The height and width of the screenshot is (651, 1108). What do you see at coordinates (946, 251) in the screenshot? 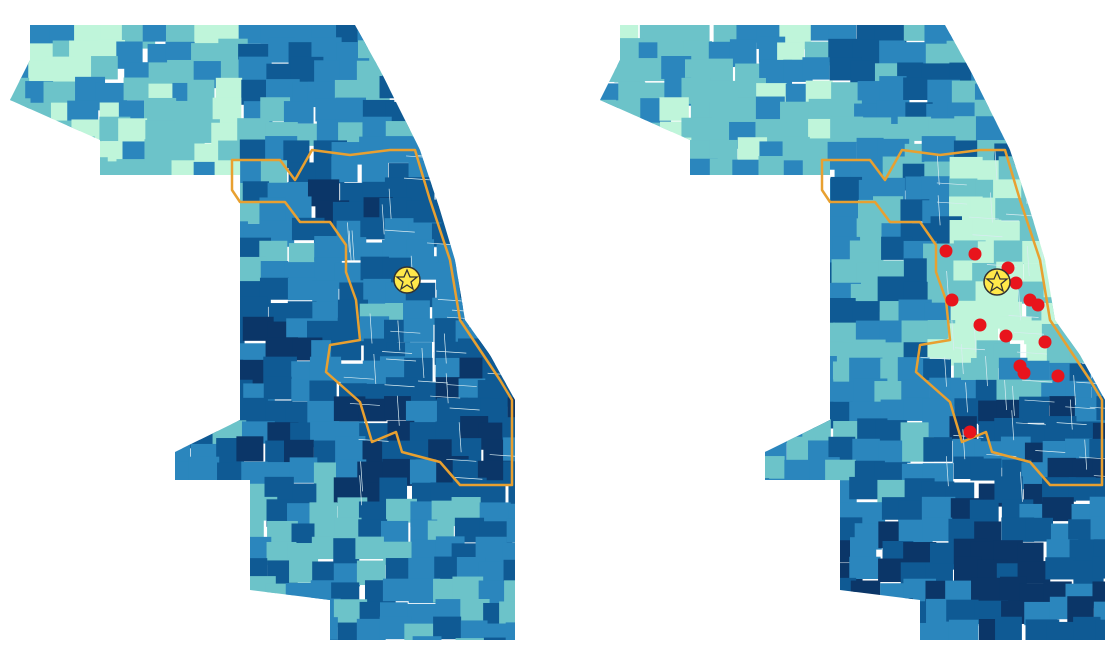
I see `incident-dot` at bounding box center [946, 251].